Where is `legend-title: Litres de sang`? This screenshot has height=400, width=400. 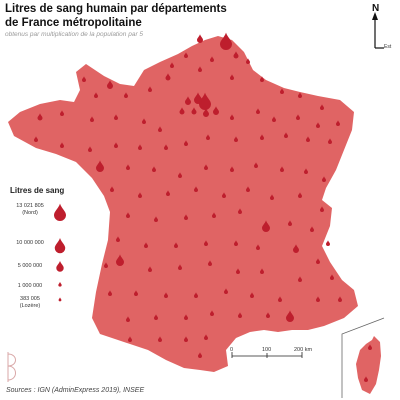
legend-title: Litres de sang is located at coordinates (37, 190).